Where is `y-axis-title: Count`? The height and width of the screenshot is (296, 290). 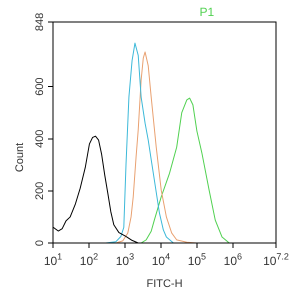 y-axis-title: Count is located at coordinates (20, 157).